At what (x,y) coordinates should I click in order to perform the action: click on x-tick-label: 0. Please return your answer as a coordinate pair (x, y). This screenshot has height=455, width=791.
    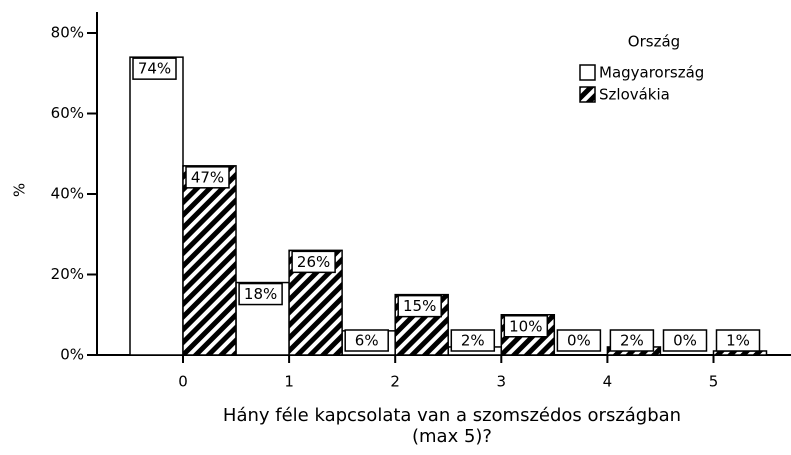
    Looking at the image, I should click on (183, 382).